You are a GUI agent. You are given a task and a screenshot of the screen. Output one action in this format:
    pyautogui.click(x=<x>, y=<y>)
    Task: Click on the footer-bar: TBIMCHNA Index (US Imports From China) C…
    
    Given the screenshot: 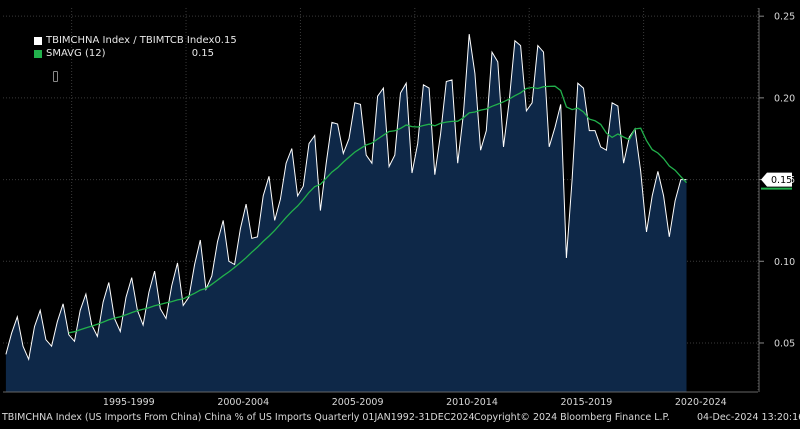 What is the action you would take?
    pyautogui.click(x=400, y=419)
    